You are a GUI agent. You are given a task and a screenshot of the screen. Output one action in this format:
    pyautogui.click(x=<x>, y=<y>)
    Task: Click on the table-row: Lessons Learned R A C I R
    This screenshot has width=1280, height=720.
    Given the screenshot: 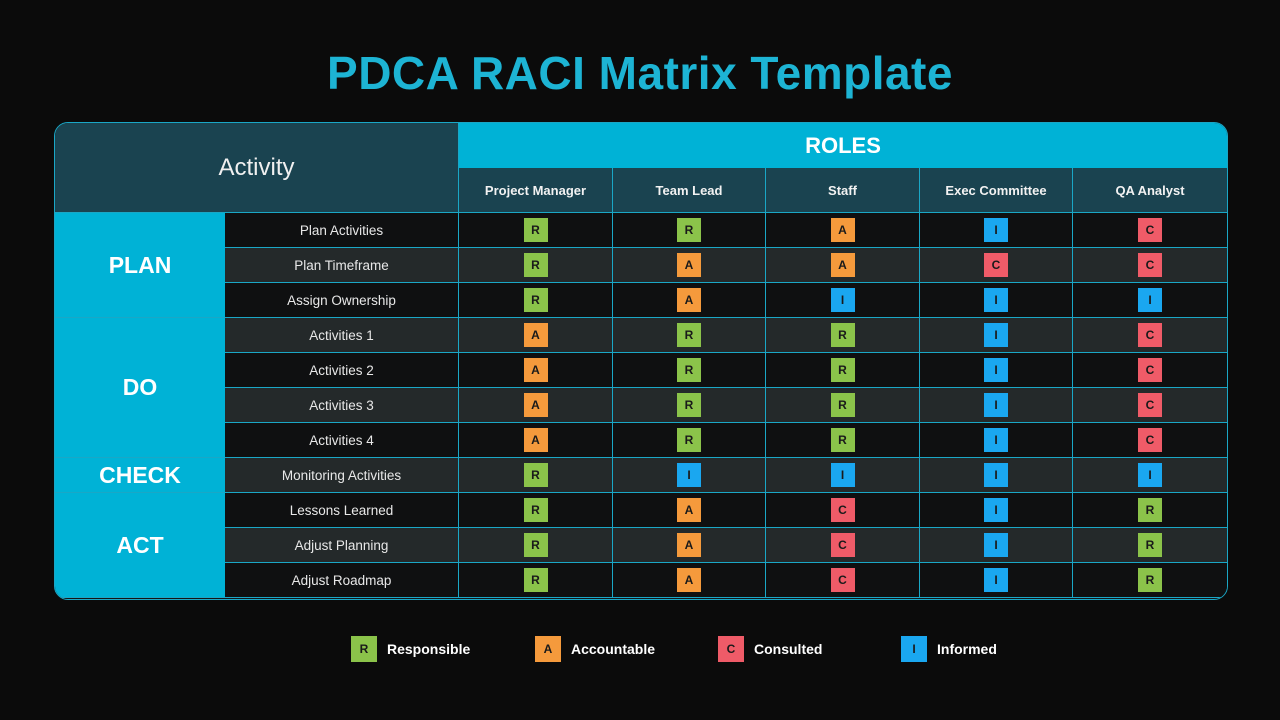 What is the action you would take?
    pyautogui.click(x=726, y=510)
    